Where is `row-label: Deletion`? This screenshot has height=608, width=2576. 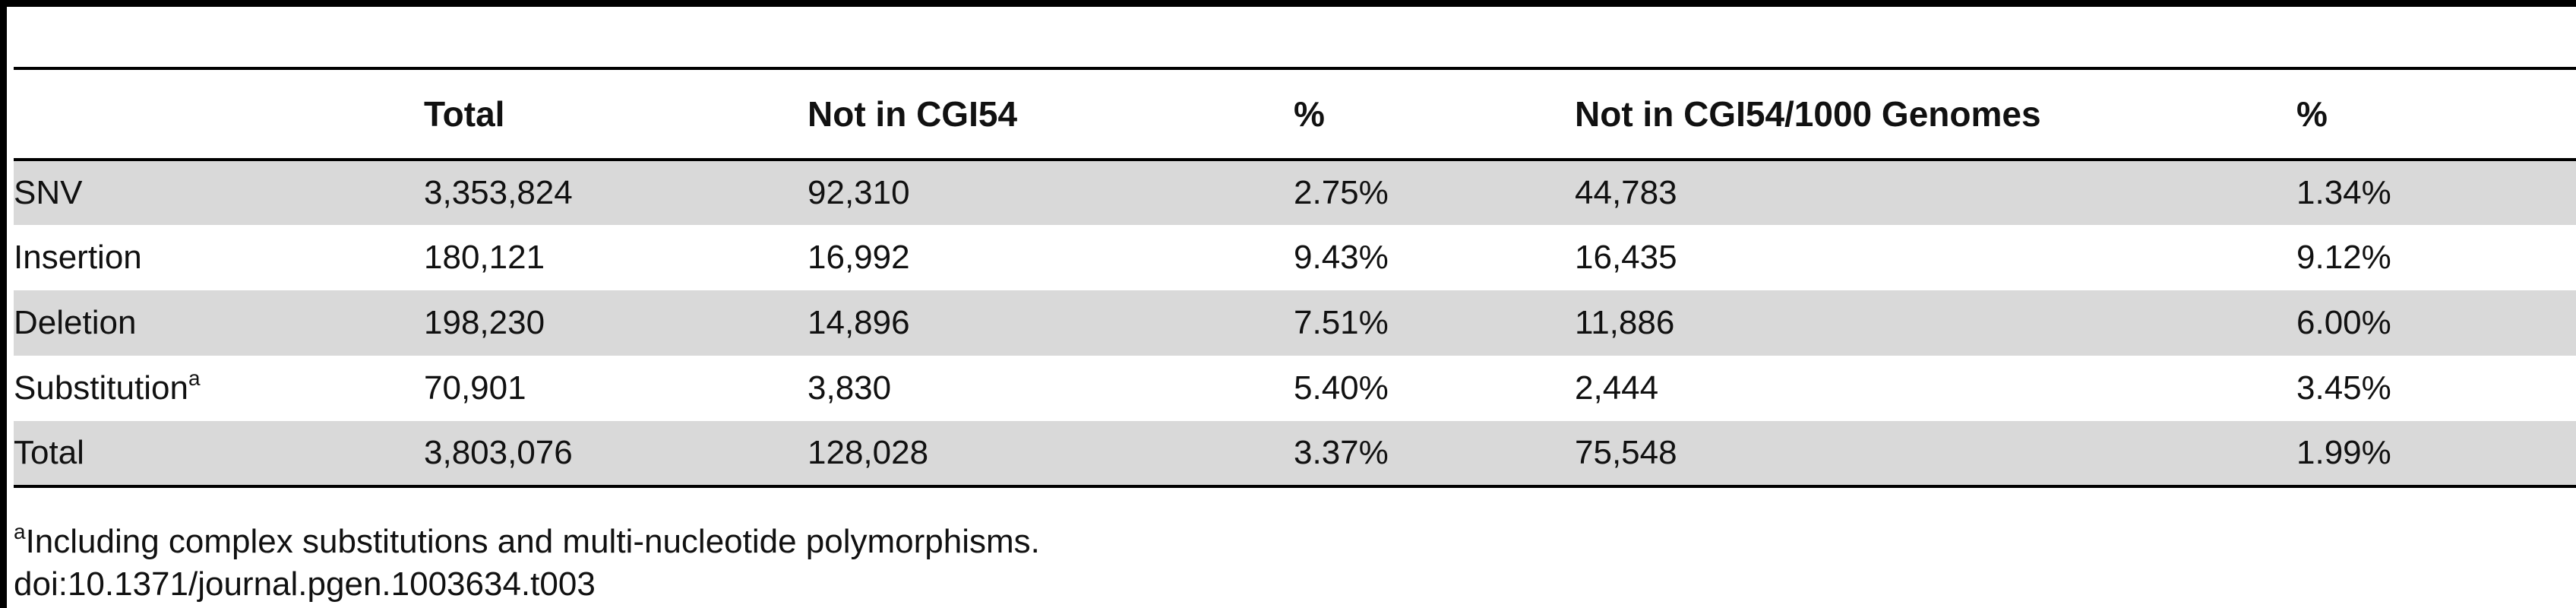 row-label: Deletion is located at coordinates (75, 322).